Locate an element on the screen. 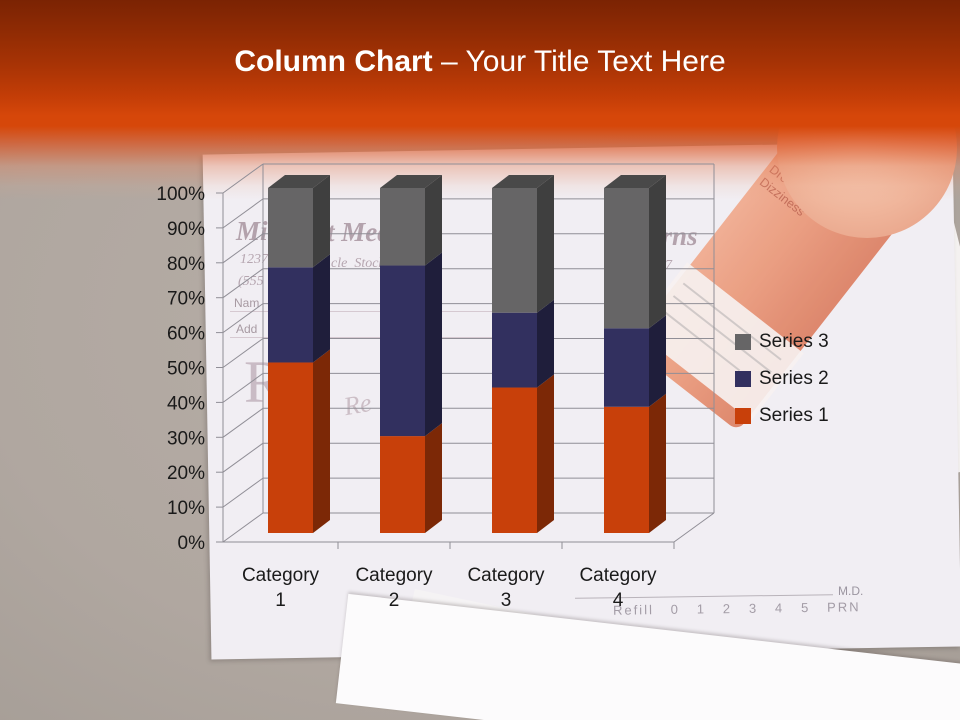 This screenshot has width=960, height=720. svg-text: 50% is located at coordinates (186, 369).